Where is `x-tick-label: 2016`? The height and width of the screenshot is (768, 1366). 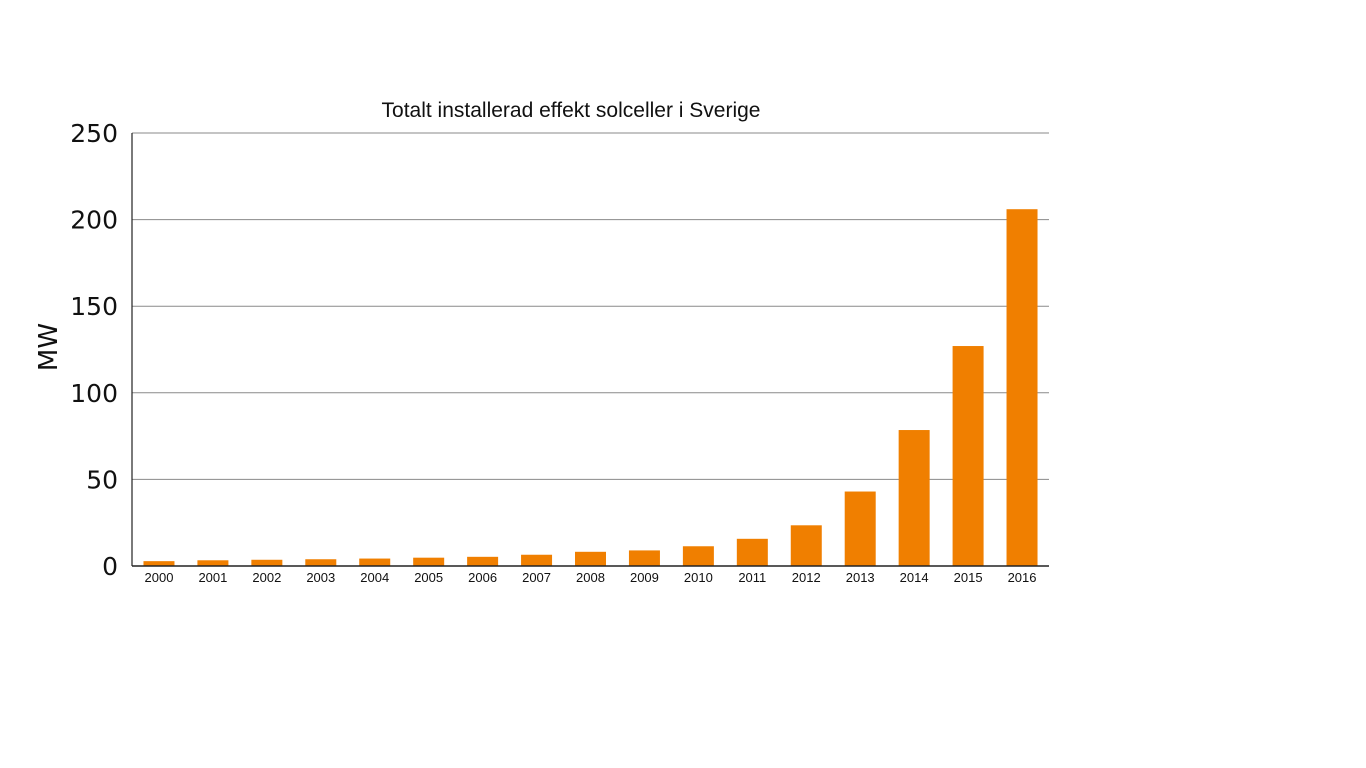 x-tick-label: 2016 is located at coordinates (1022, 577).